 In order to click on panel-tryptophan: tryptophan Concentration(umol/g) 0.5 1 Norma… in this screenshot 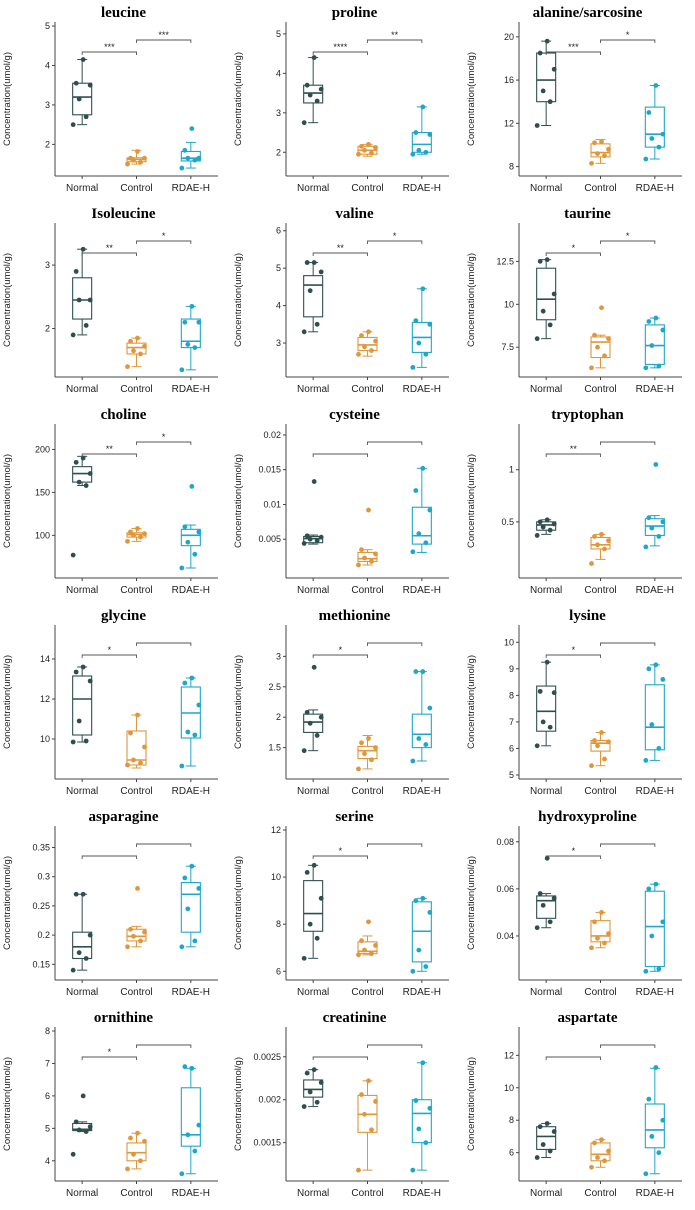, I will do `click(579, 504)`.